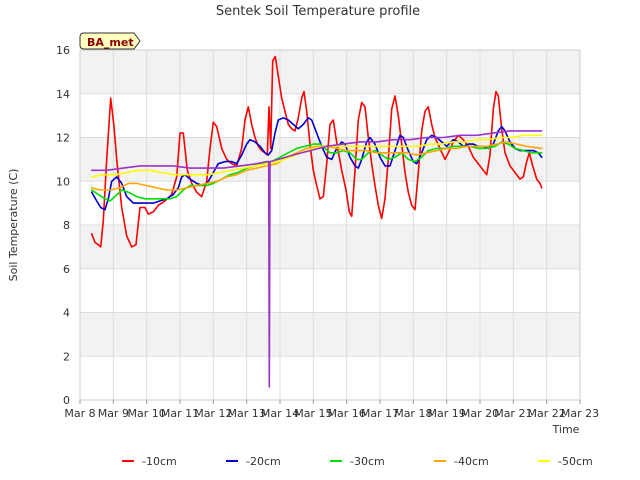  Describe the element at coordinates (63, 50) in the screenshot. I see `y-tick-label: 16` at that location.